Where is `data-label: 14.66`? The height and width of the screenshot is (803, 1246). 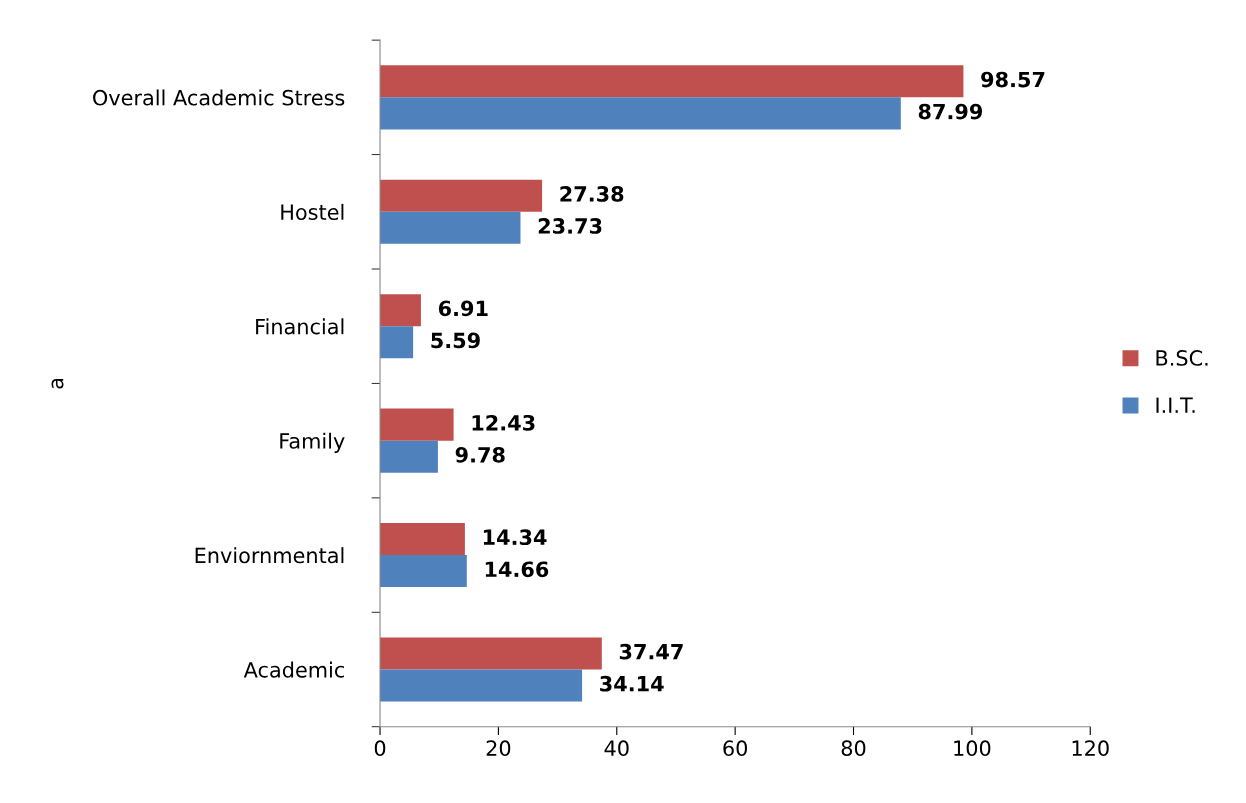 data-label: 14.66 is located at coordinates (517, 569).